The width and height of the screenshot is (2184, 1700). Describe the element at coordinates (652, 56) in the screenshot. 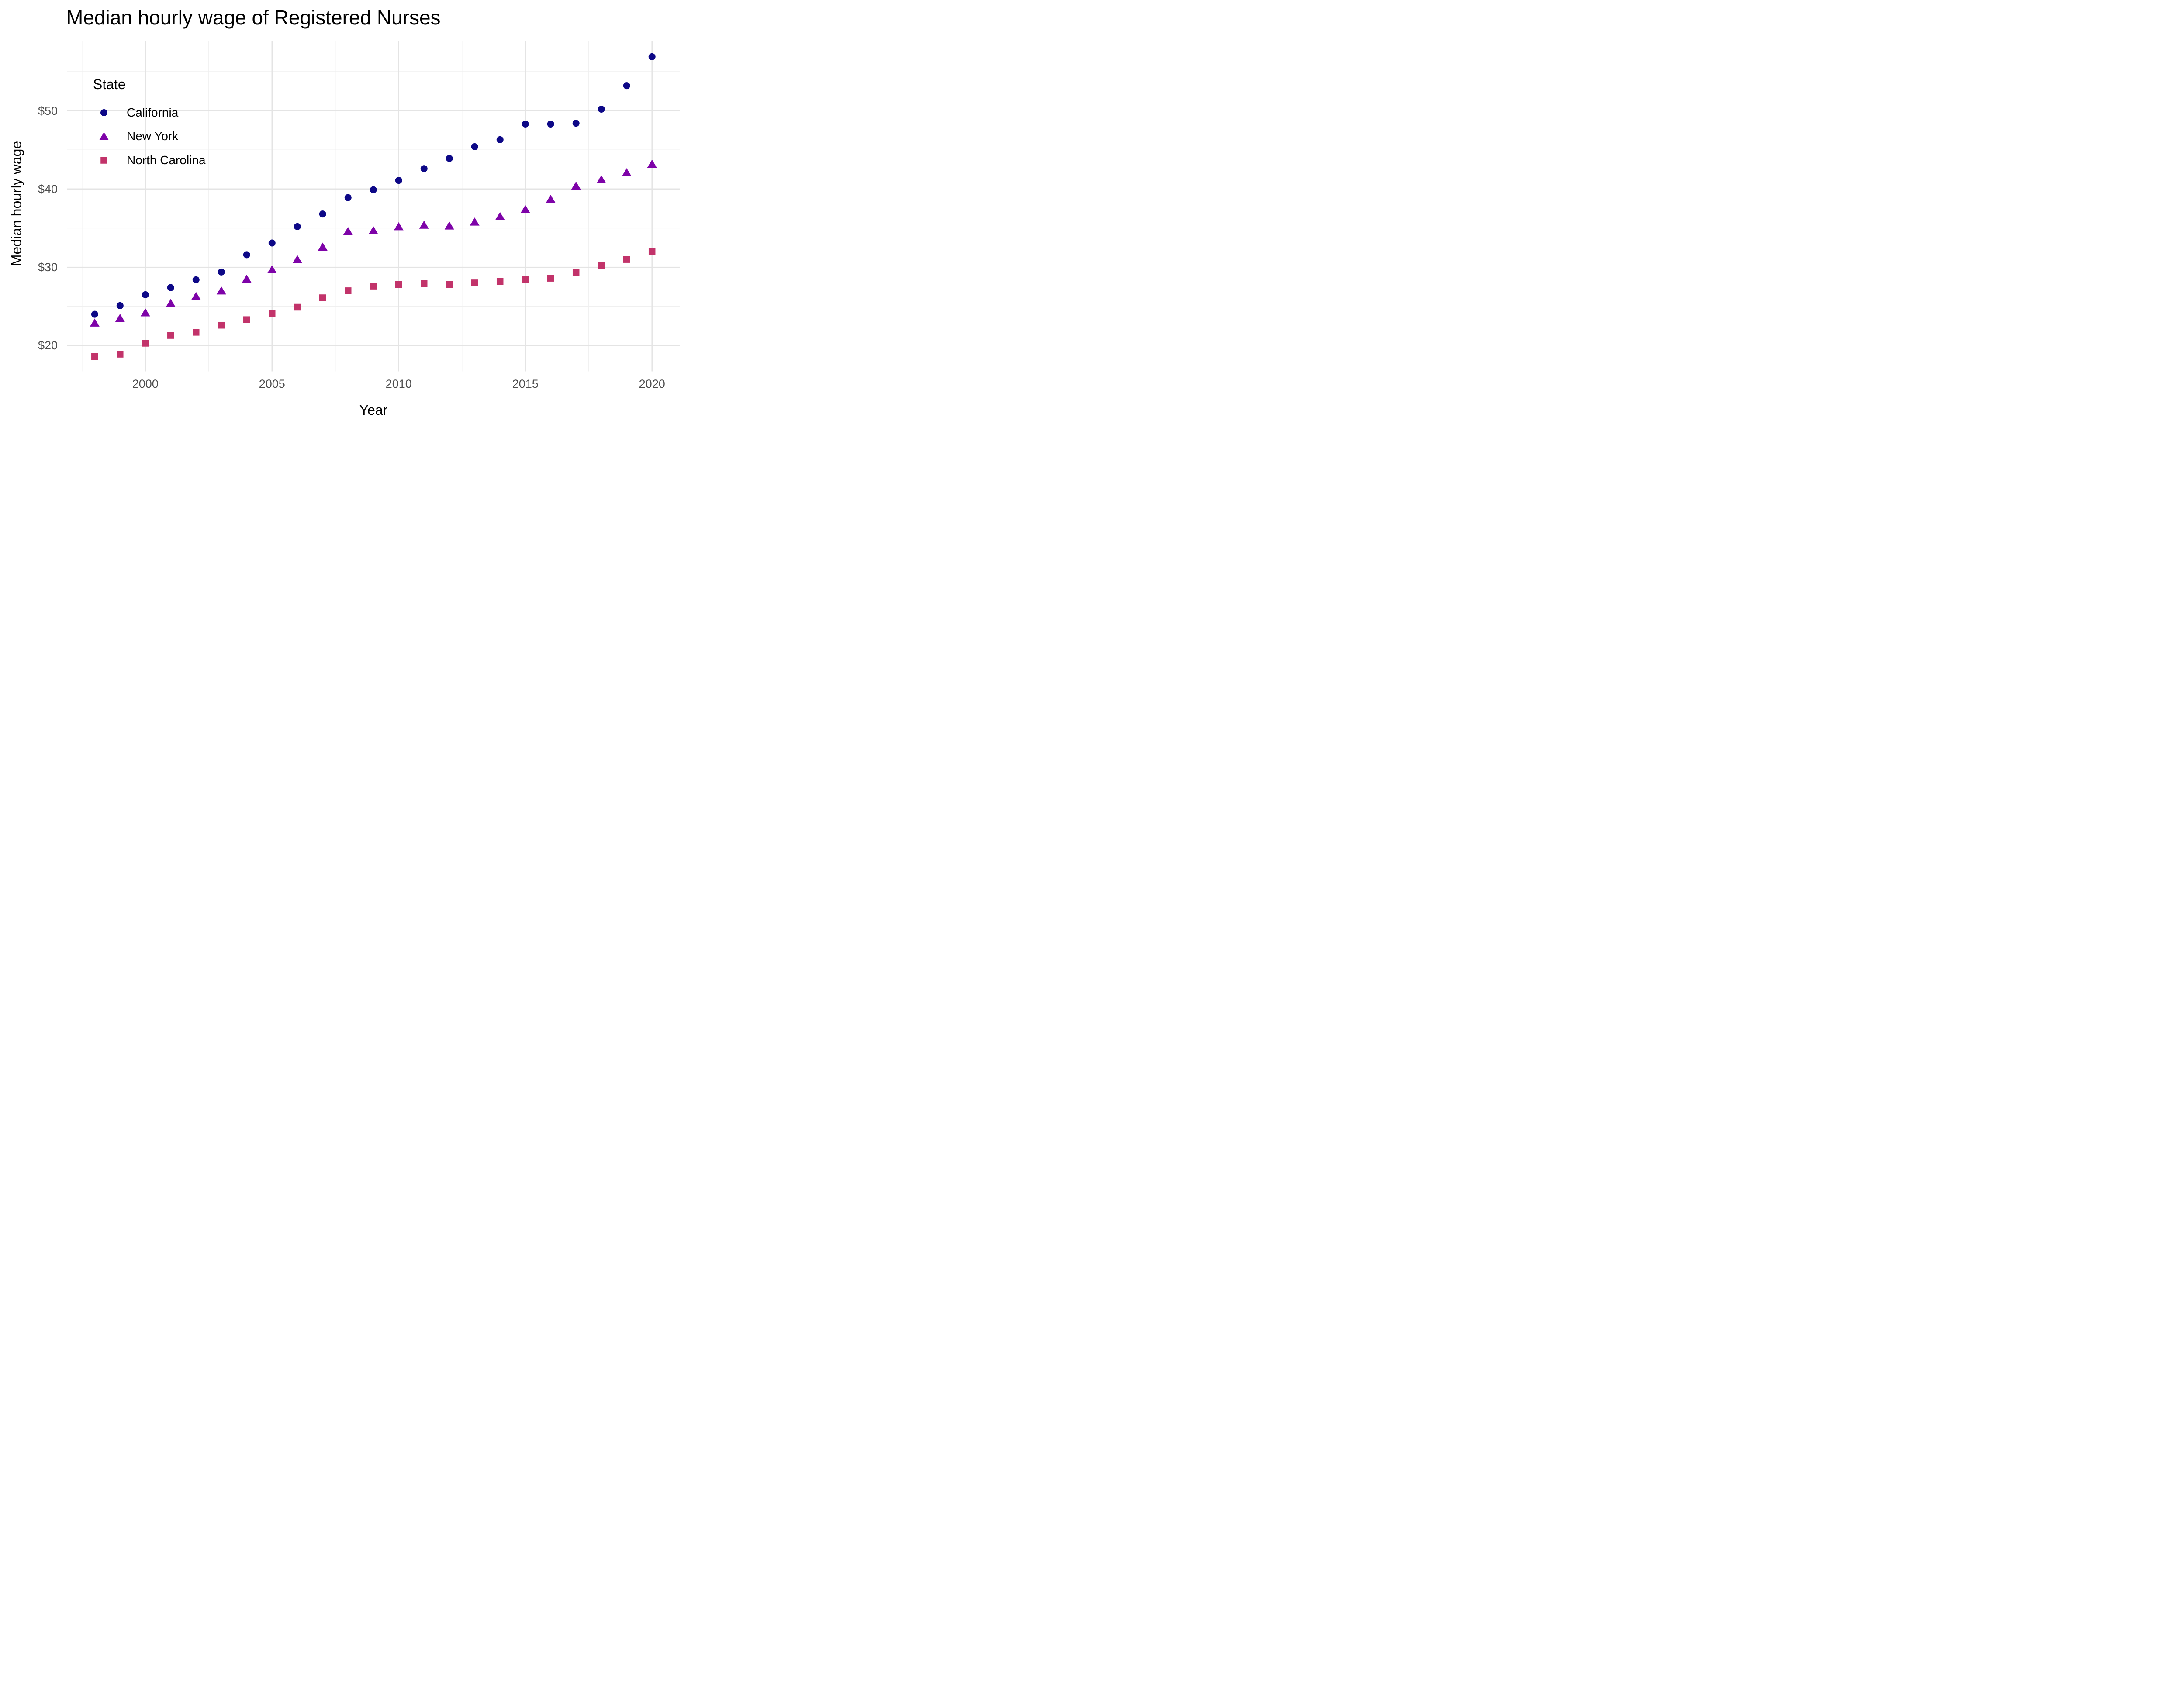

I see `data-point-california-2020` at that location.